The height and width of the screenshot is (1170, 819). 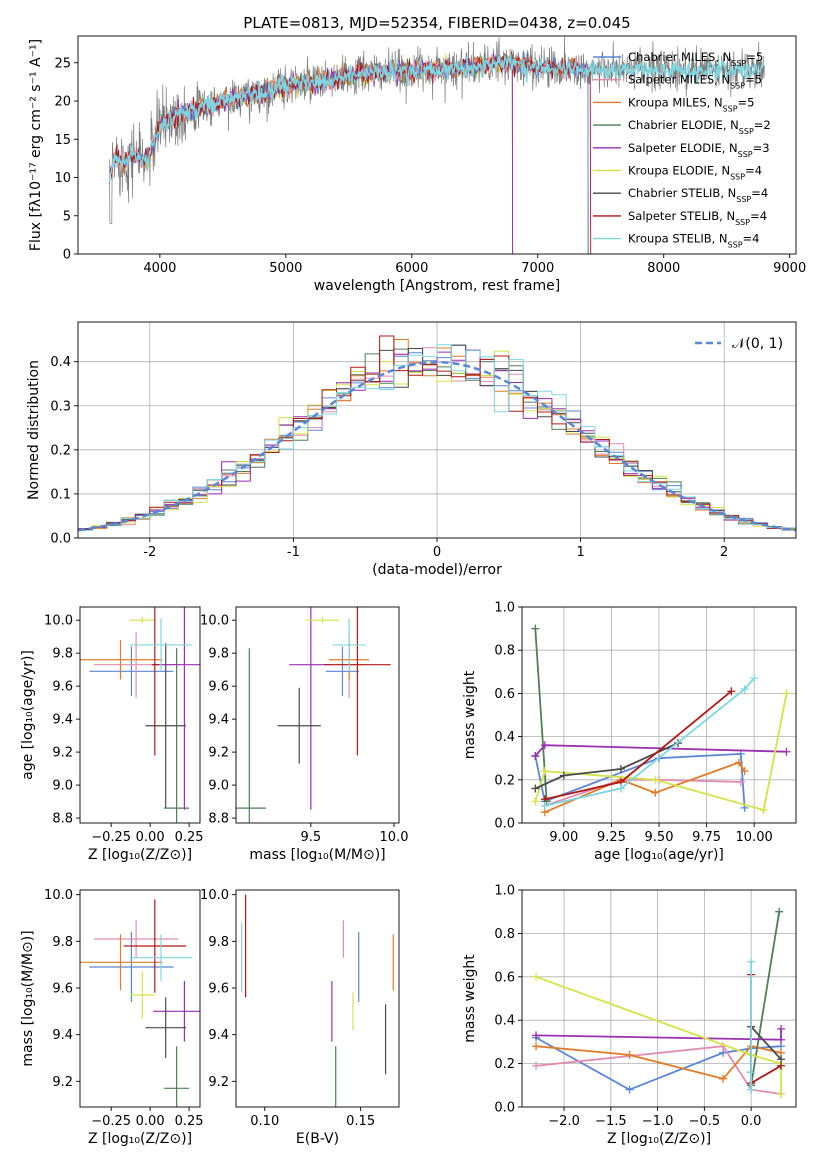 I want to click on x-tick-label: -2, so click(x=149, y=552).